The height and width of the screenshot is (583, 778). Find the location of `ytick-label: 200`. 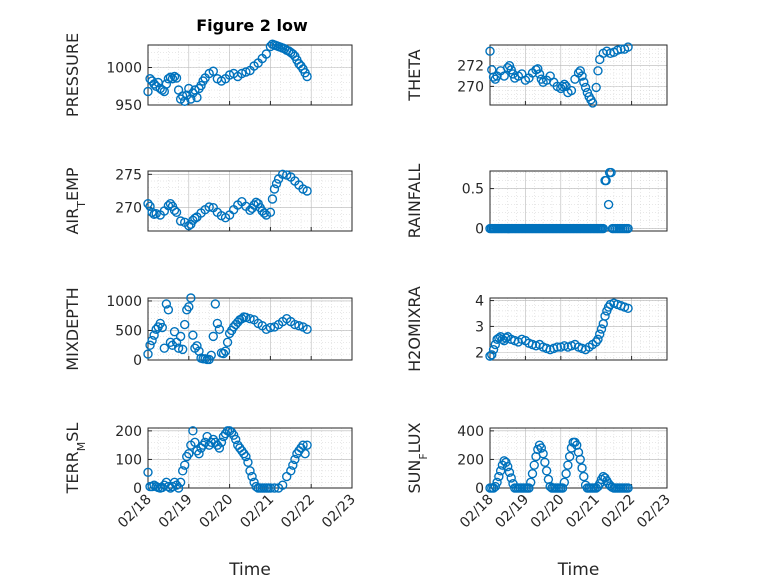

ytick-label: 200 is located at coordinates (128, 432).